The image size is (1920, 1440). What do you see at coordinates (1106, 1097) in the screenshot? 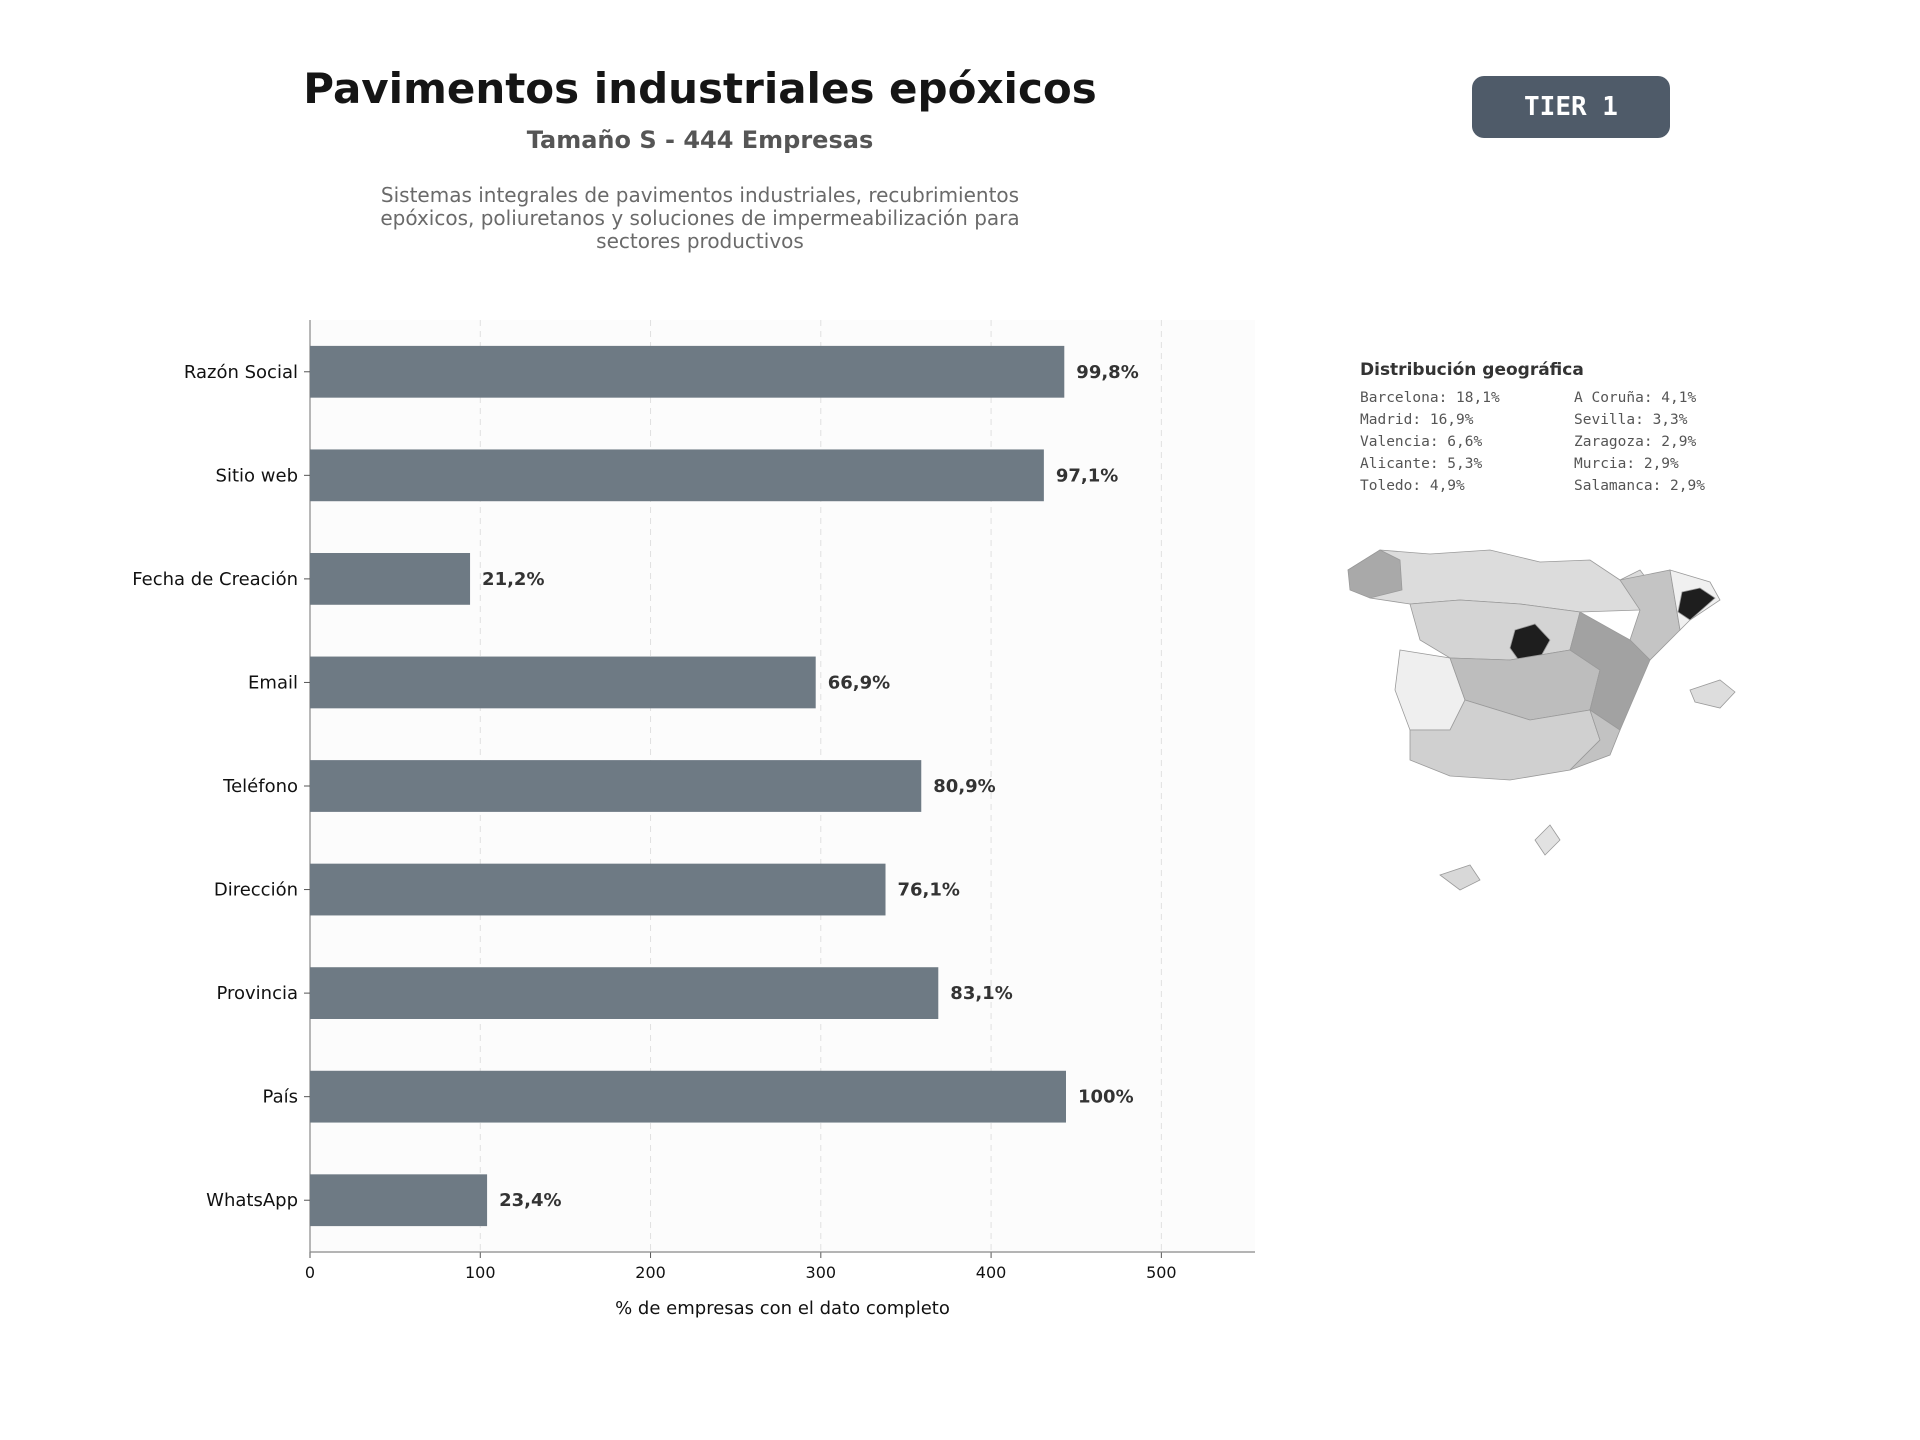
I see `data-label: 100%` at bounding box center [1106, 1097].